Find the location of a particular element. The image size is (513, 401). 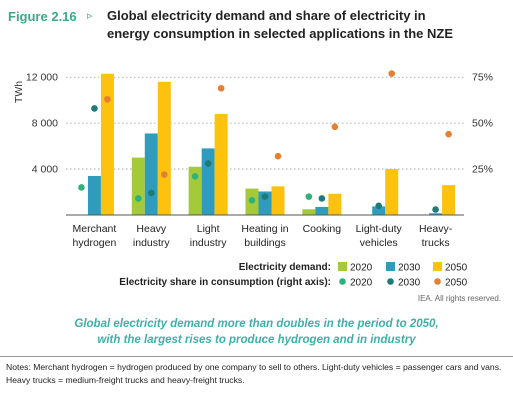

y2-tick-label: 50% is located at coordinates (482, 124).